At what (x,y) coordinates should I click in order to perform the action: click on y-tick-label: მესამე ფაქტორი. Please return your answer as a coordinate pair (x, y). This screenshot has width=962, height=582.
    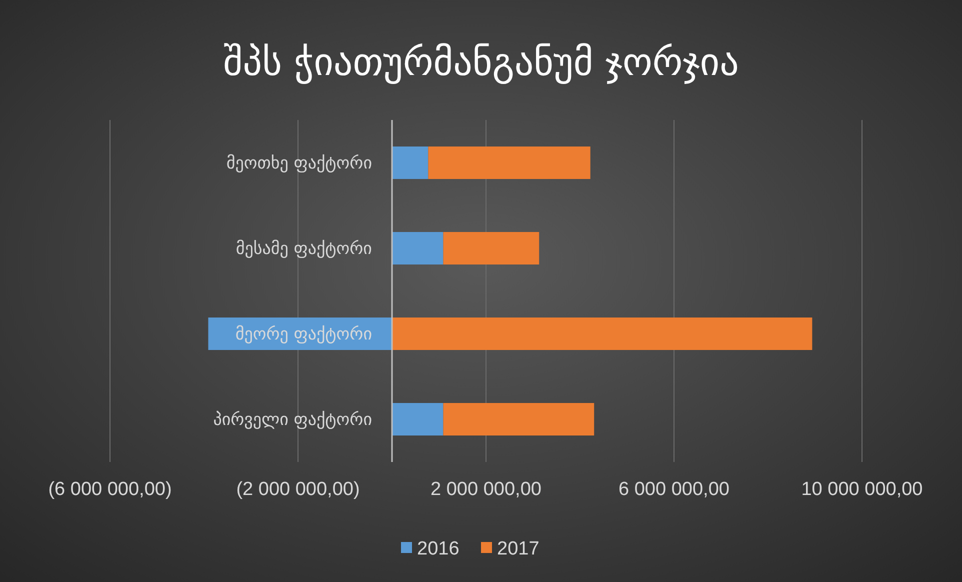
    Looking at the image, I should click on (304, 249).